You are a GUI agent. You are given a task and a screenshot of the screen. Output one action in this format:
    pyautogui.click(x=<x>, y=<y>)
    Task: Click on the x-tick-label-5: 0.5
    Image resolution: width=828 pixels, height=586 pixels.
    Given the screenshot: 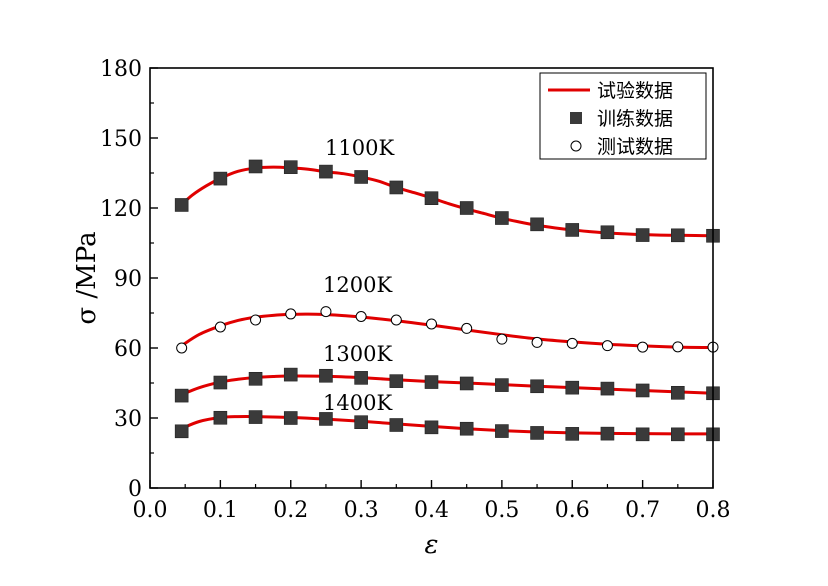 What is the action you would take?
    pyautogui.click(x=501, y=510)
    